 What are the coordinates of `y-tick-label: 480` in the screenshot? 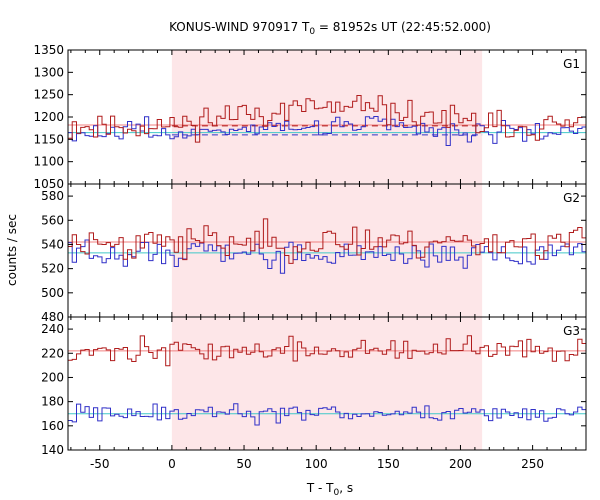 It's located at (52, 317).